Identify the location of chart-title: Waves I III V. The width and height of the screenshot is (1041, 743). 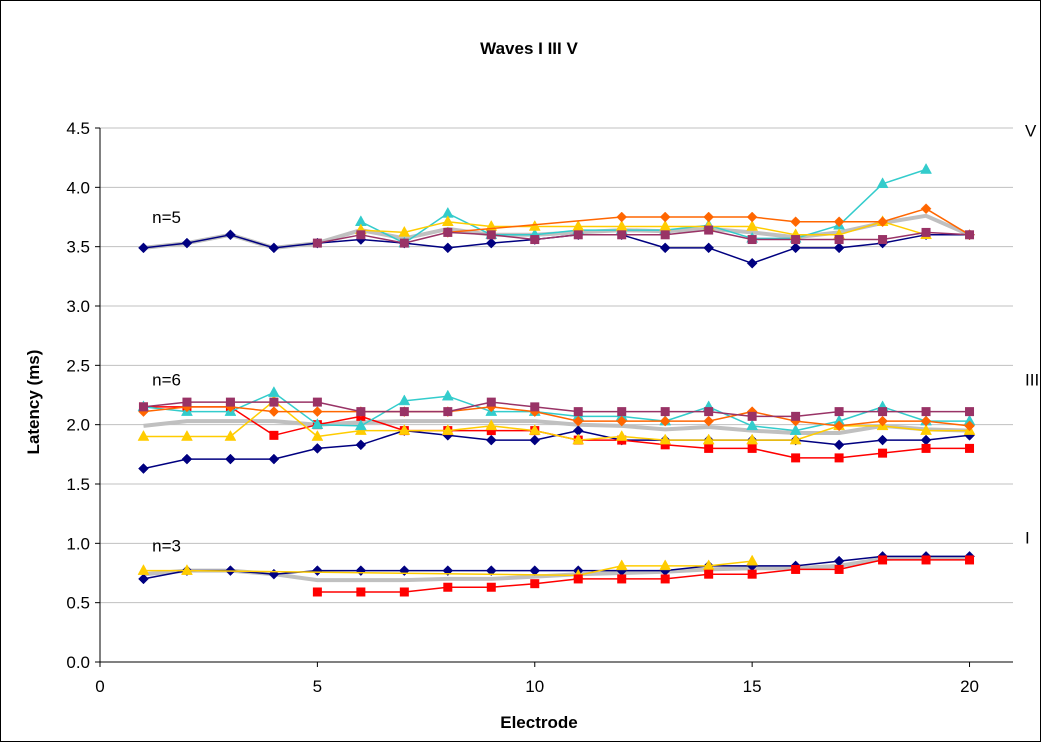
(529, 48).